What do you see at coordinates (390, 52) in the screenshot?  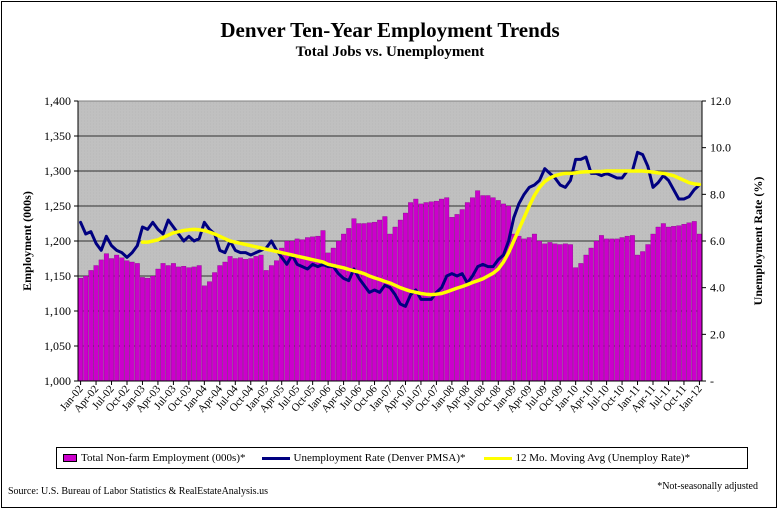 I see `chart-subtitle: Total Jobs vs. Unemployment` at bounding box center [390, 52].